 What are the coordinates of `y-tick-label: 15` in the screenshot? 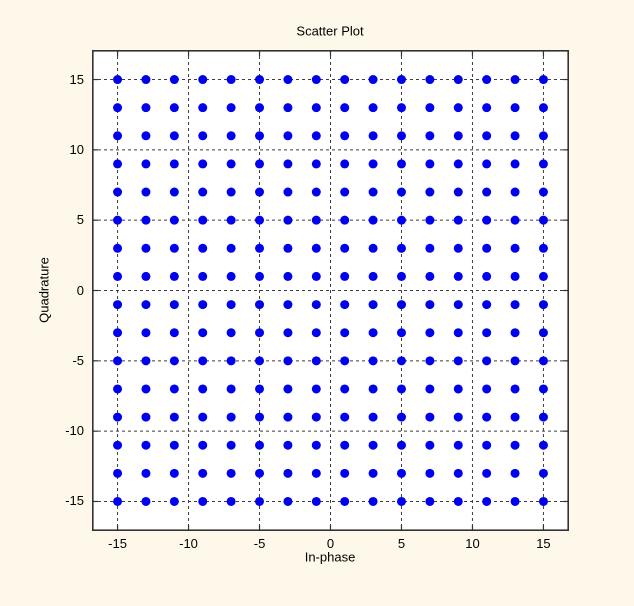 It's located at (76, 79).